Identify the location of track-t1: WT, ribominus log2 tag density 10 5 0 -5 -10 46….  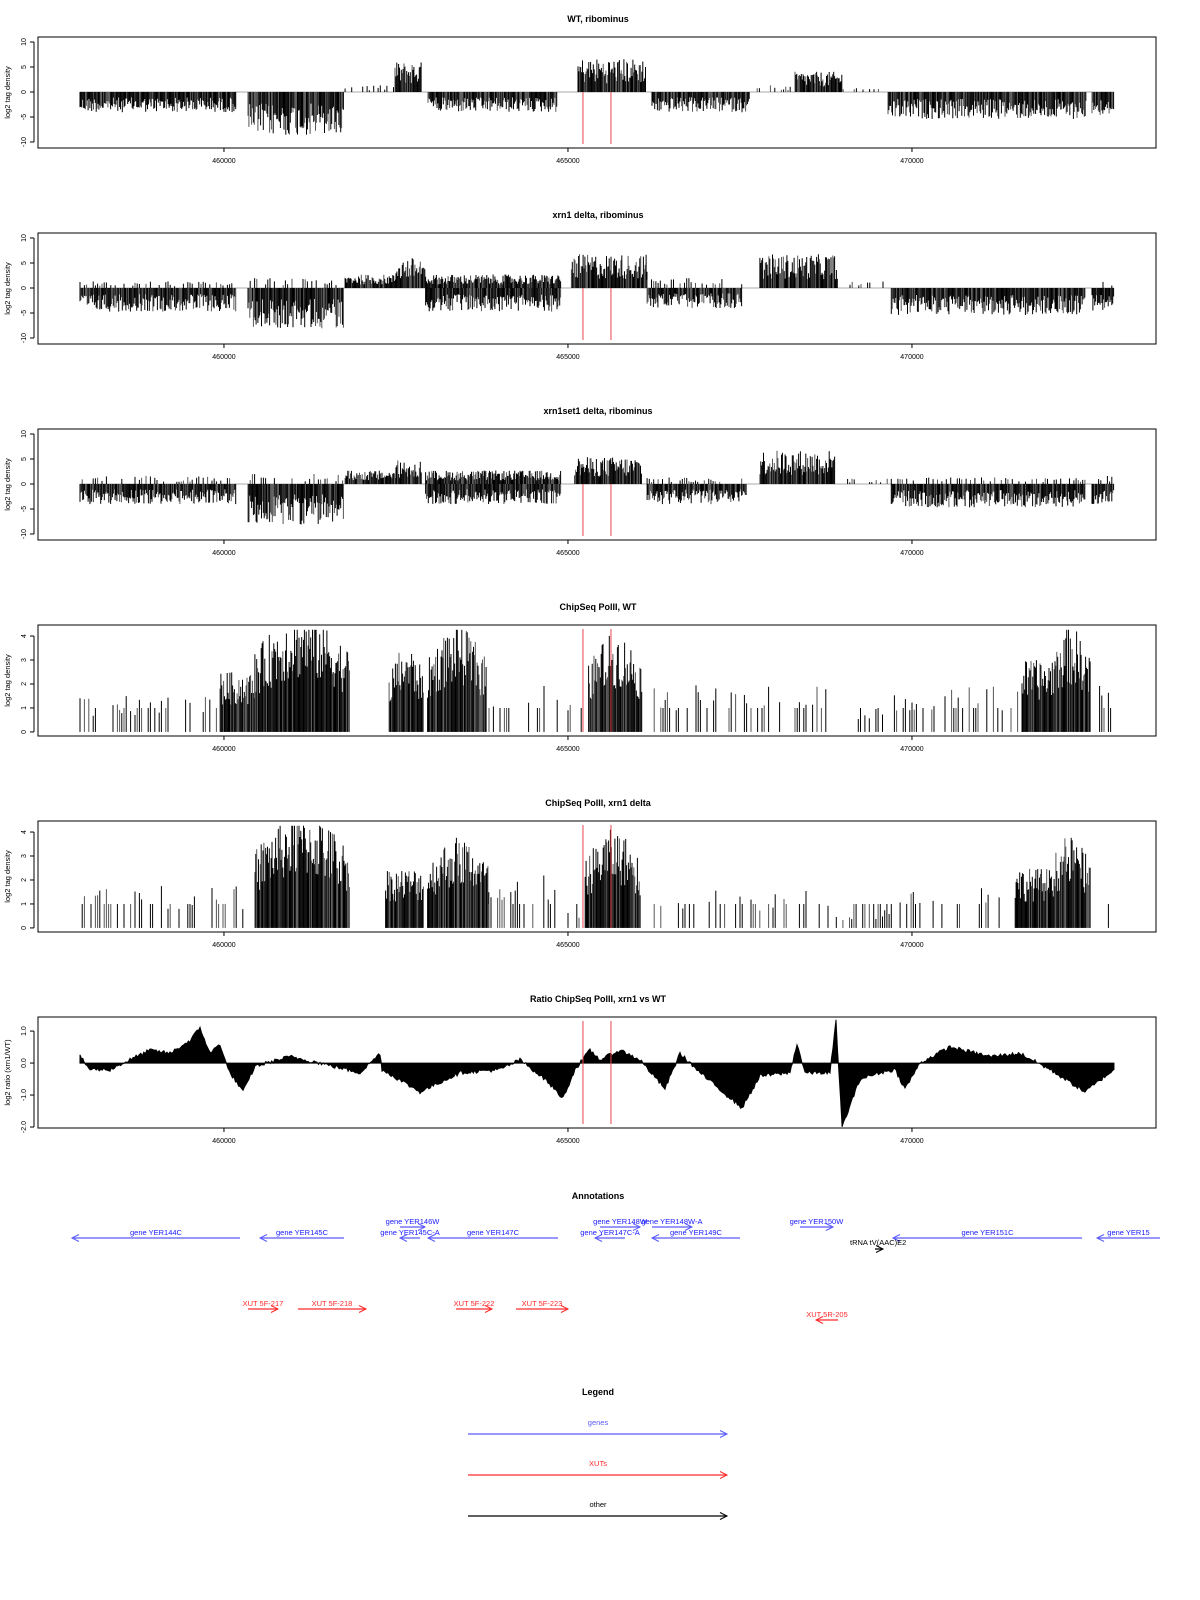
(580, 89).